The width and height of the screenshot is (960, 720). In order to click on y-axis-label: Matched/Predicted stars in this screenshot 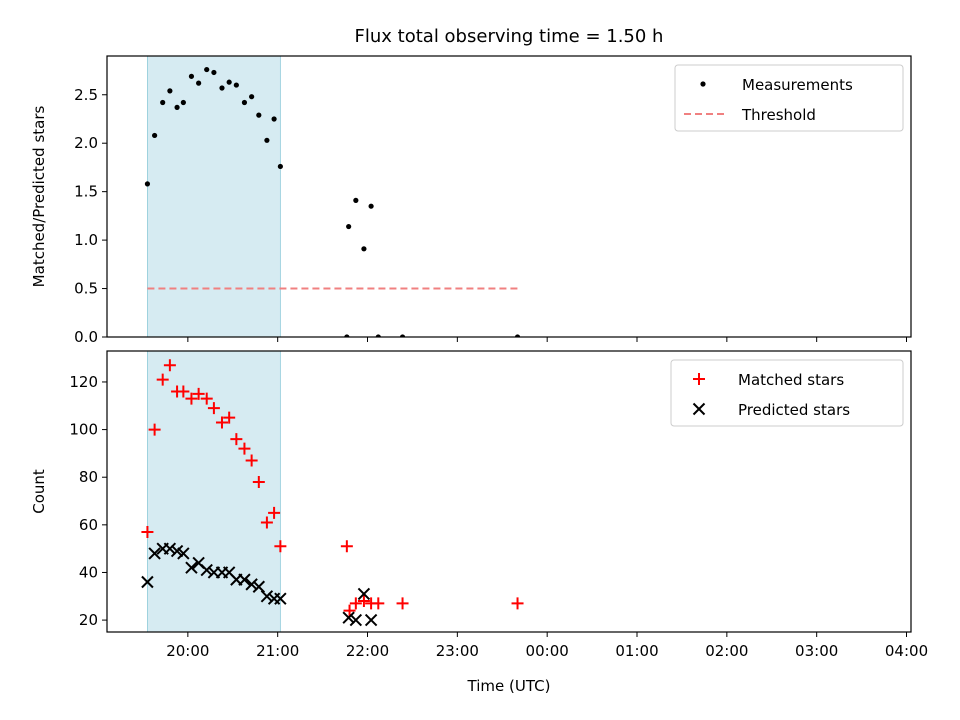, I will do `click(39, 197)`.